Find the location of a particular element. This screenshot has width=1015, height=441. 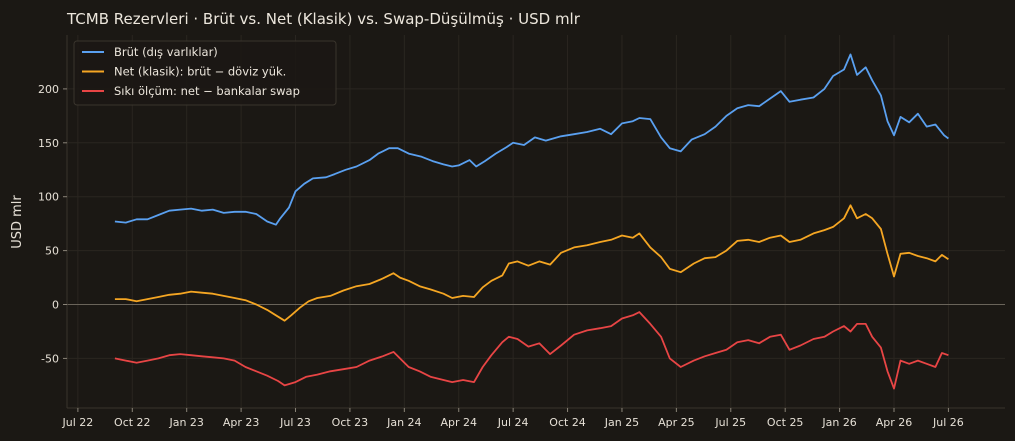

x-tick-label: Apr 25 is located at coordinates (676, 422).